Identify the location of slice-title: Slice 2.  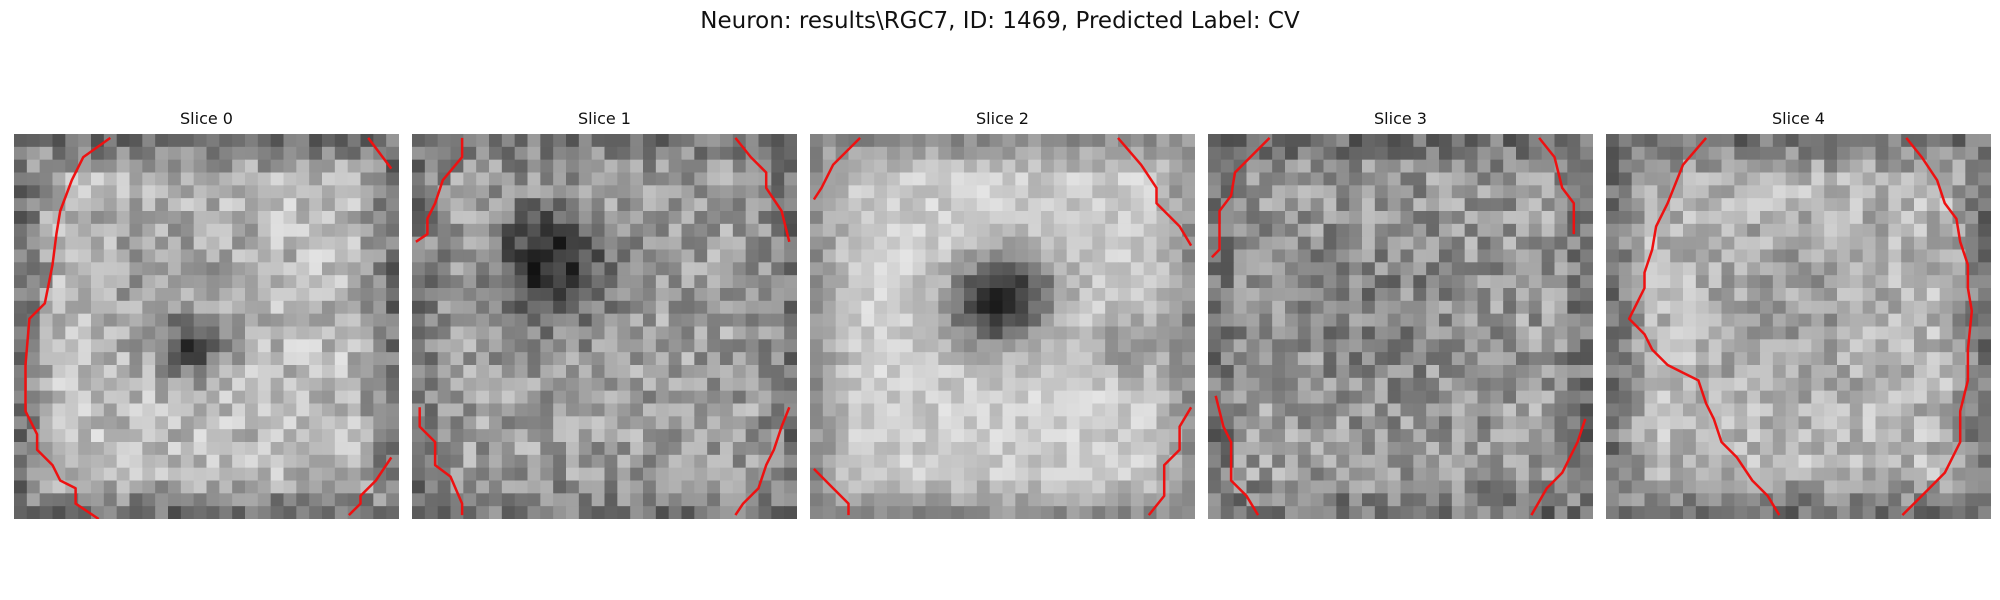
(1002, 118).